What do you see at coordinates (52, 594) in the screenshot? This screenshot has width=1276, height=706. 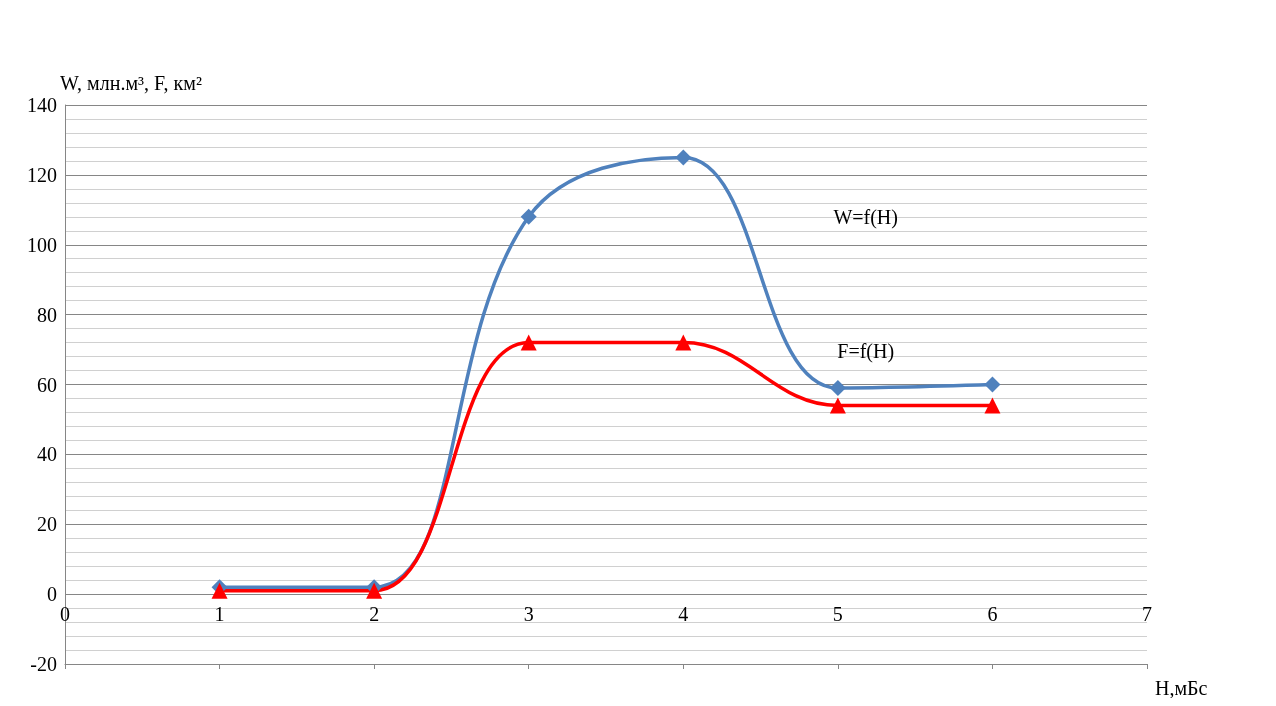 I see `y-tick-label: 0` at bounding box center [52, 594].